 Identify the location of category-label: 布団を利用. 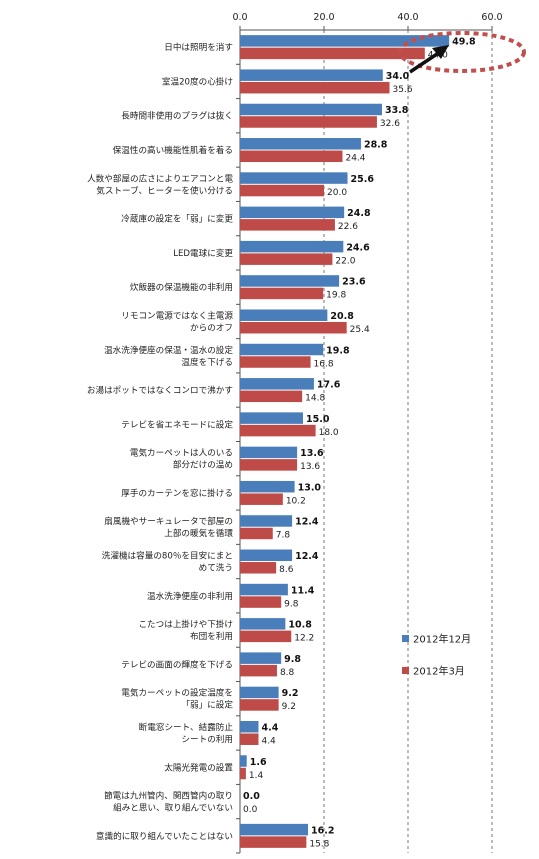
(211, 636).